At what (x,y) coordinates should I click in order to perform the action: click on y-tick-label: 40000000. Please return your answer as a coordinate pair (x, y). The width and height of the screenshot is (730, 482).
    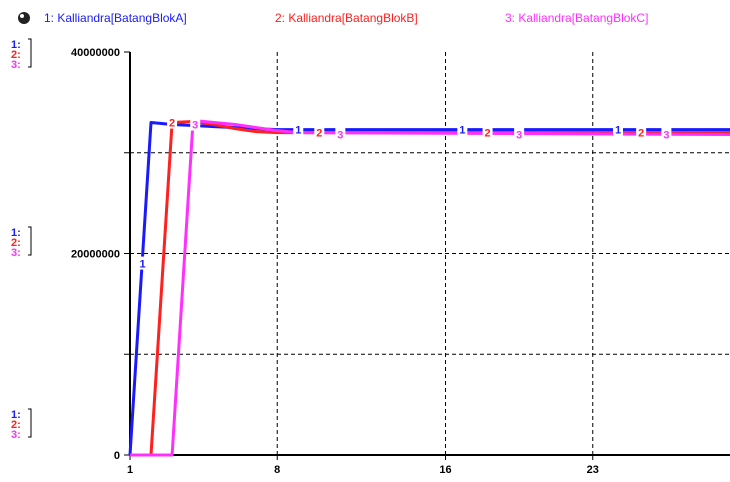
    Looking at the image, I should click on (95, 53).